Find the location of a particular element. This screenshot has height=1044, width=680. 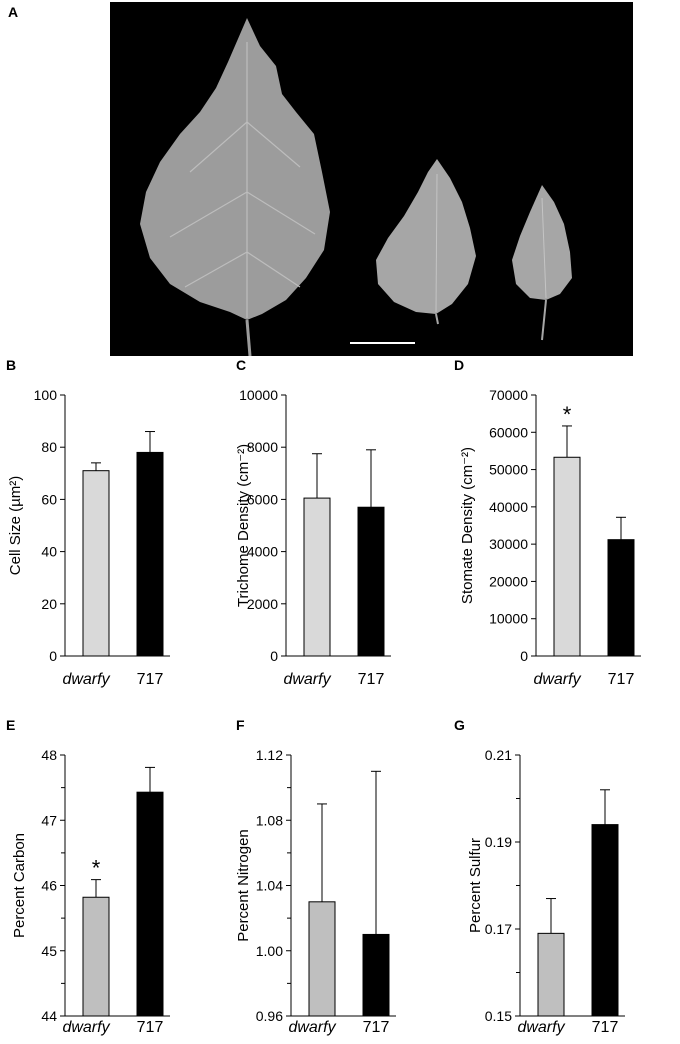

y-tick-label-c: 4000 is located at coordinates (262, 552).